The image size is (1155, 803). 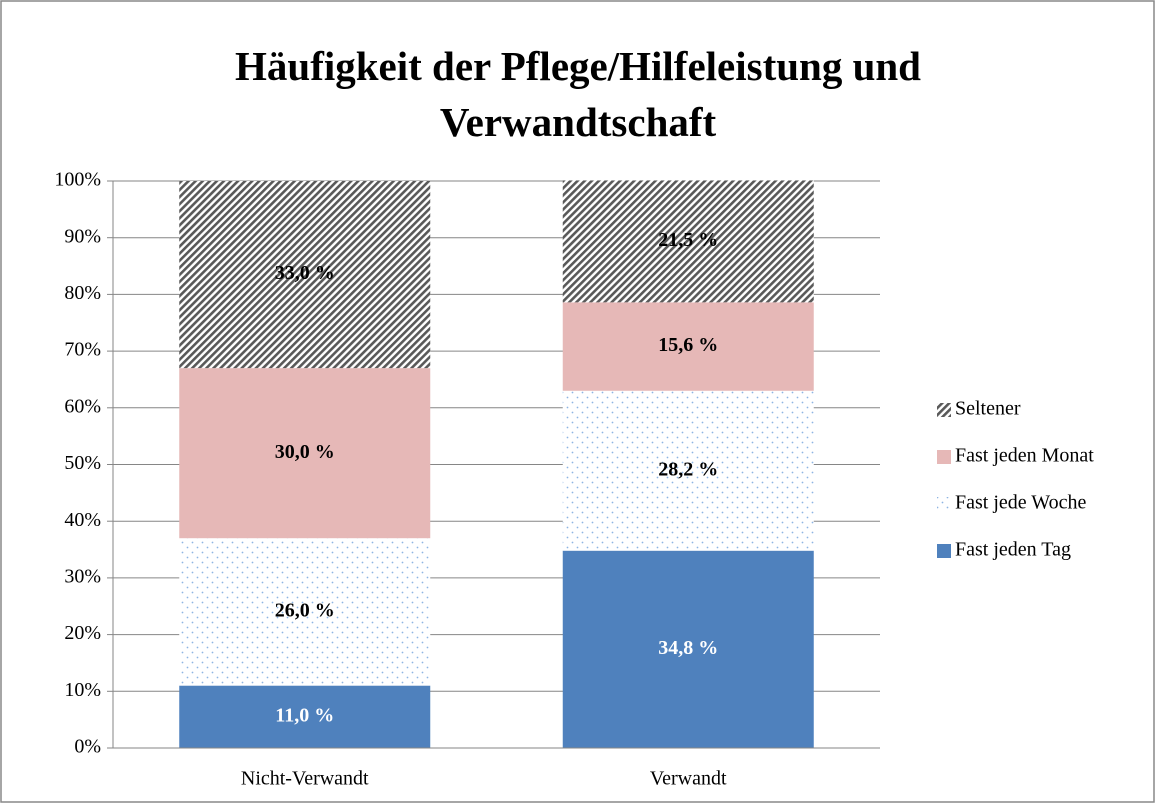 I want to click on data-label: 28,2 %, so click(x=688, y=469).